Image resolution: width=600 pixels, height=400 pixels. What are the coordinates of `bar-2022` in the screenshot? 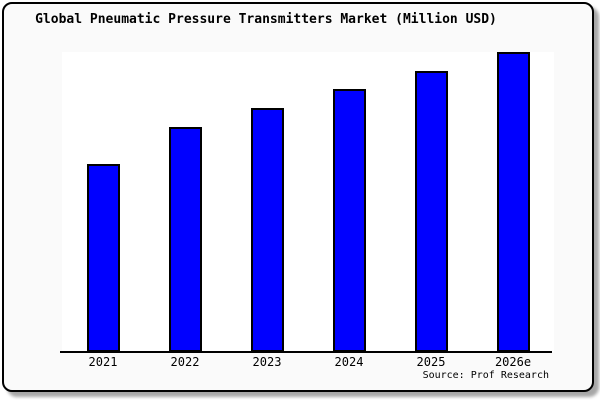 It's located at (185, 239).